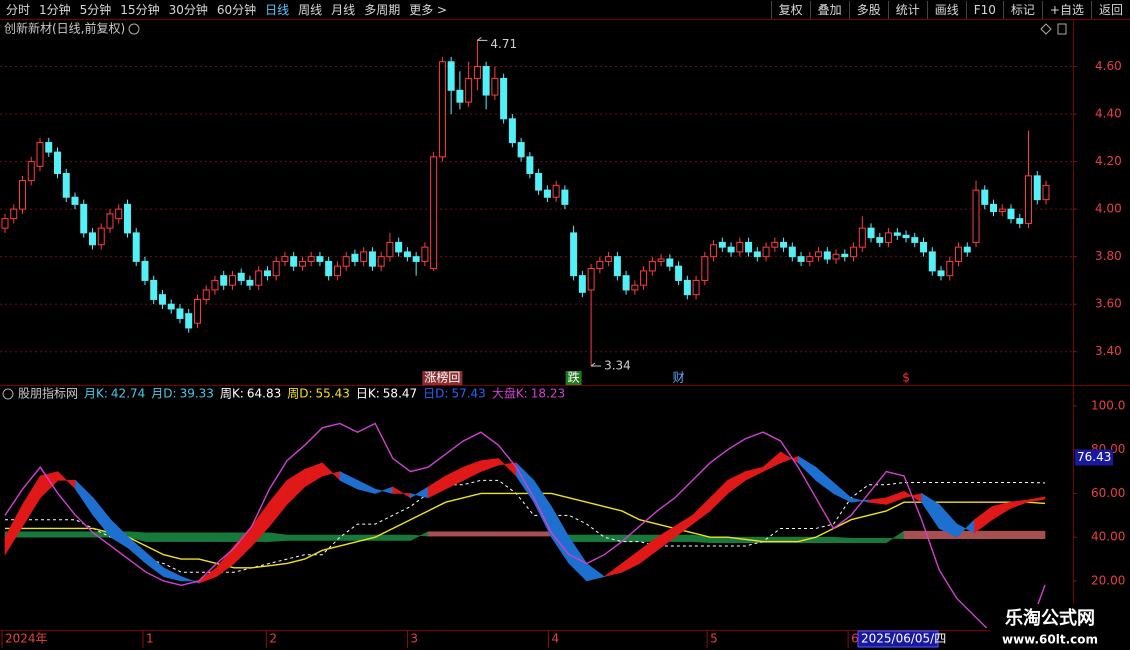 The height and width of the screenshot is (650, 1130). Describe the element at coordinates (310, 10) in the screenshot. I see `toolbar-button: 周线` at that location.